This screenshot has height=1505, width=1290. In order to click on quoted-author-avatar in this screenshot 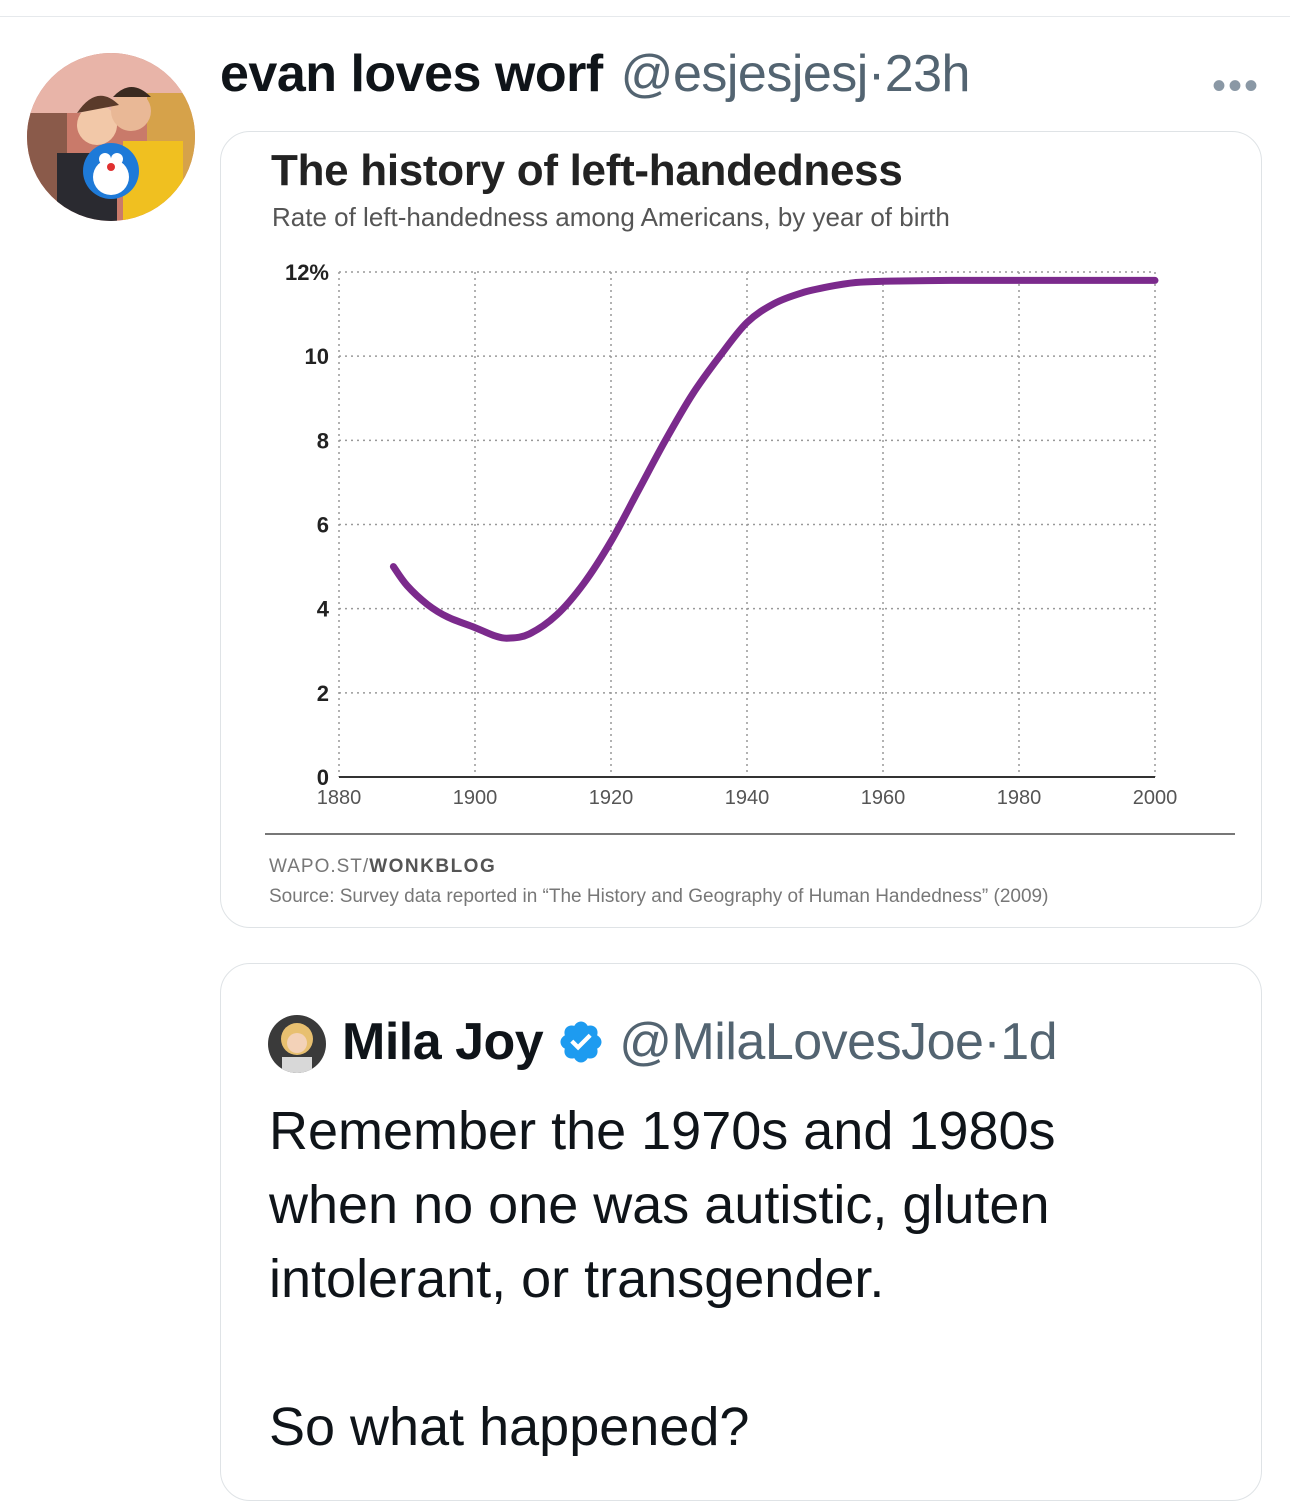, I will do `click(297, 1044)`.